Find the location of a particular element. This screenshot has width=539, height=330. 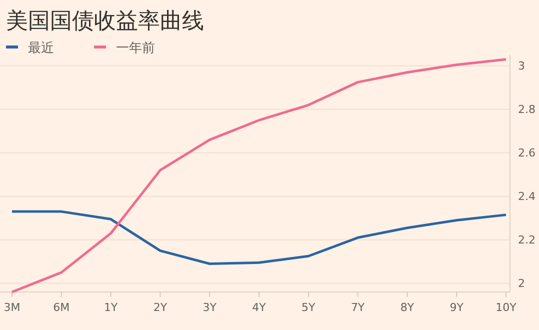

x-tick-label: 1Y is located at coordinates (111, 307).